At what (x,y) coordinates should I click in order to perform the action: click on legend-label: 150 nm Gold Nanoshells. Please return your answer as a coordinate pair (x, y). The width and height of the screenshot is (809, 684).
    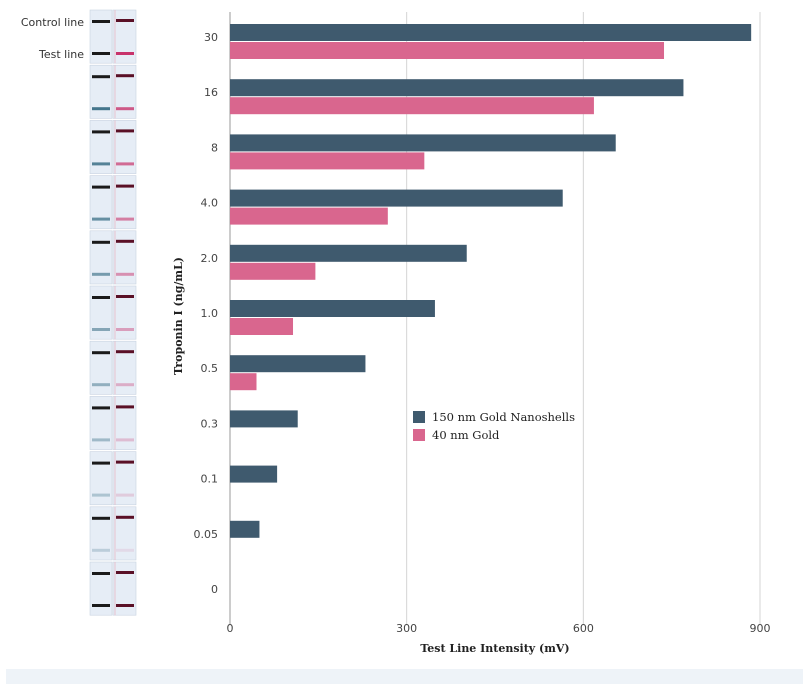
    Looking at the image, I should click on (503, 417).